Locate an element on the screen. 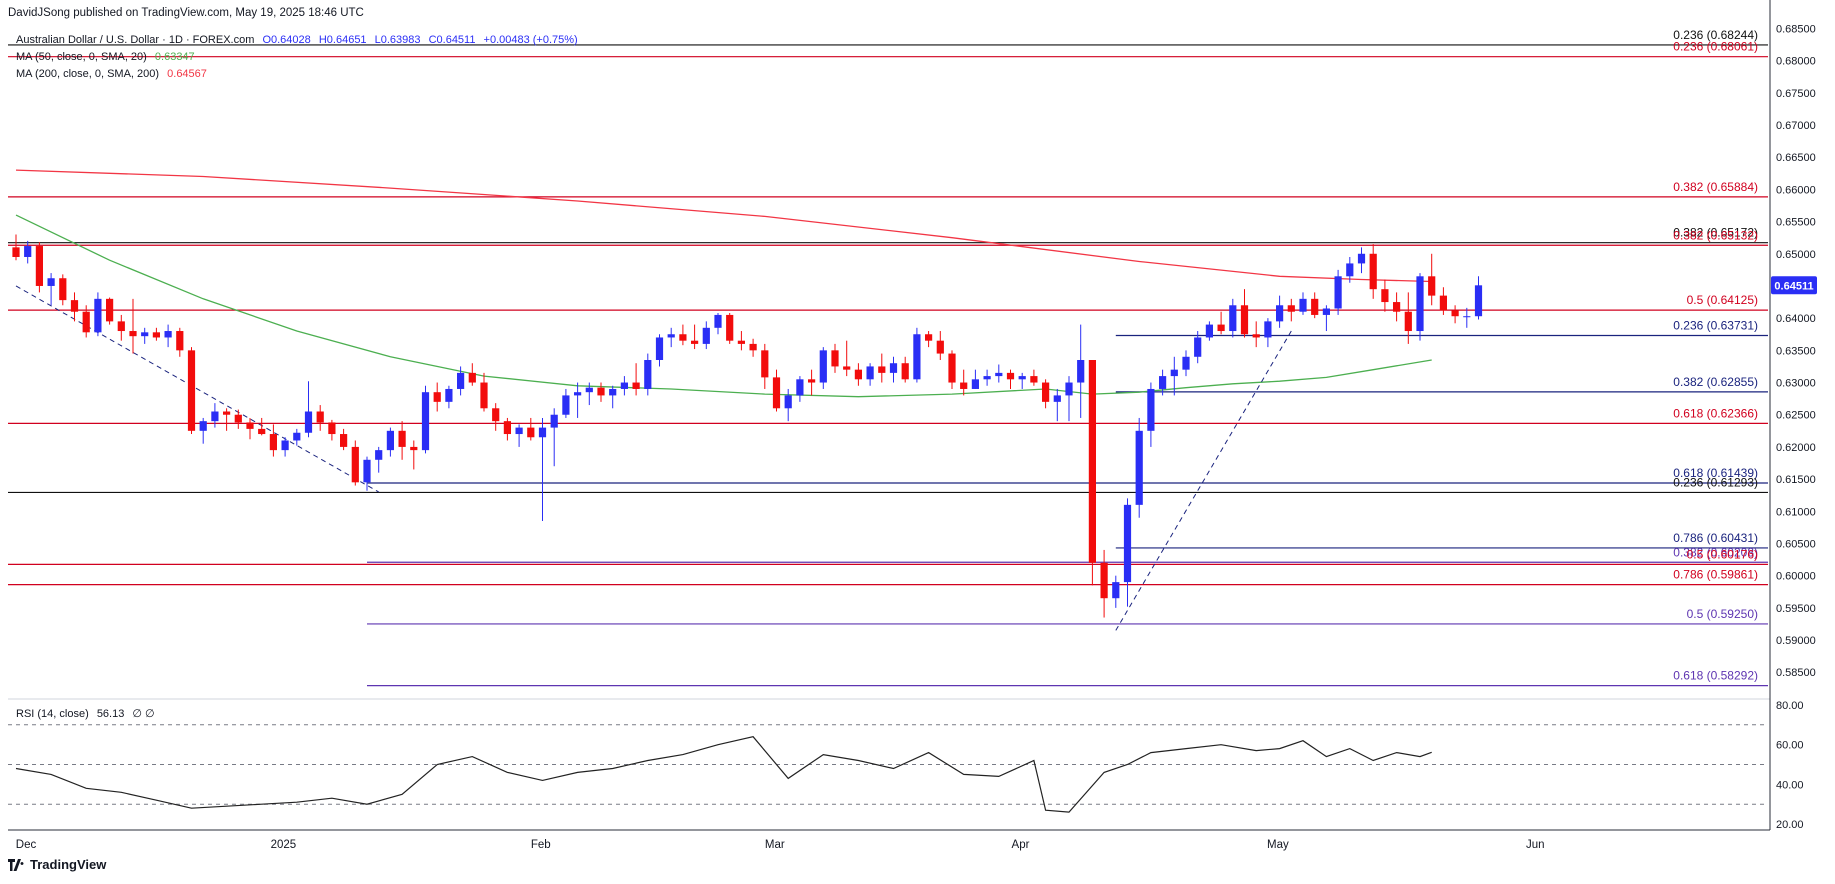 The height and width of the screenshot is (884, 1835). rsi-line is located at coordinates (723, 774).